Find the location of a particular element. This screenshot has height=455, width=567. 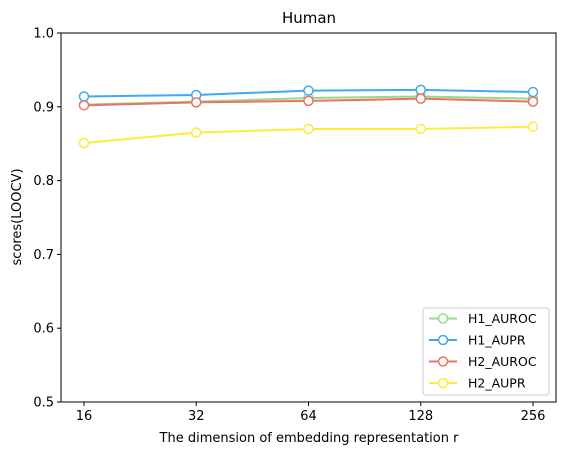

y-tick-label: 0.7 is located at coordinates (43, 255).